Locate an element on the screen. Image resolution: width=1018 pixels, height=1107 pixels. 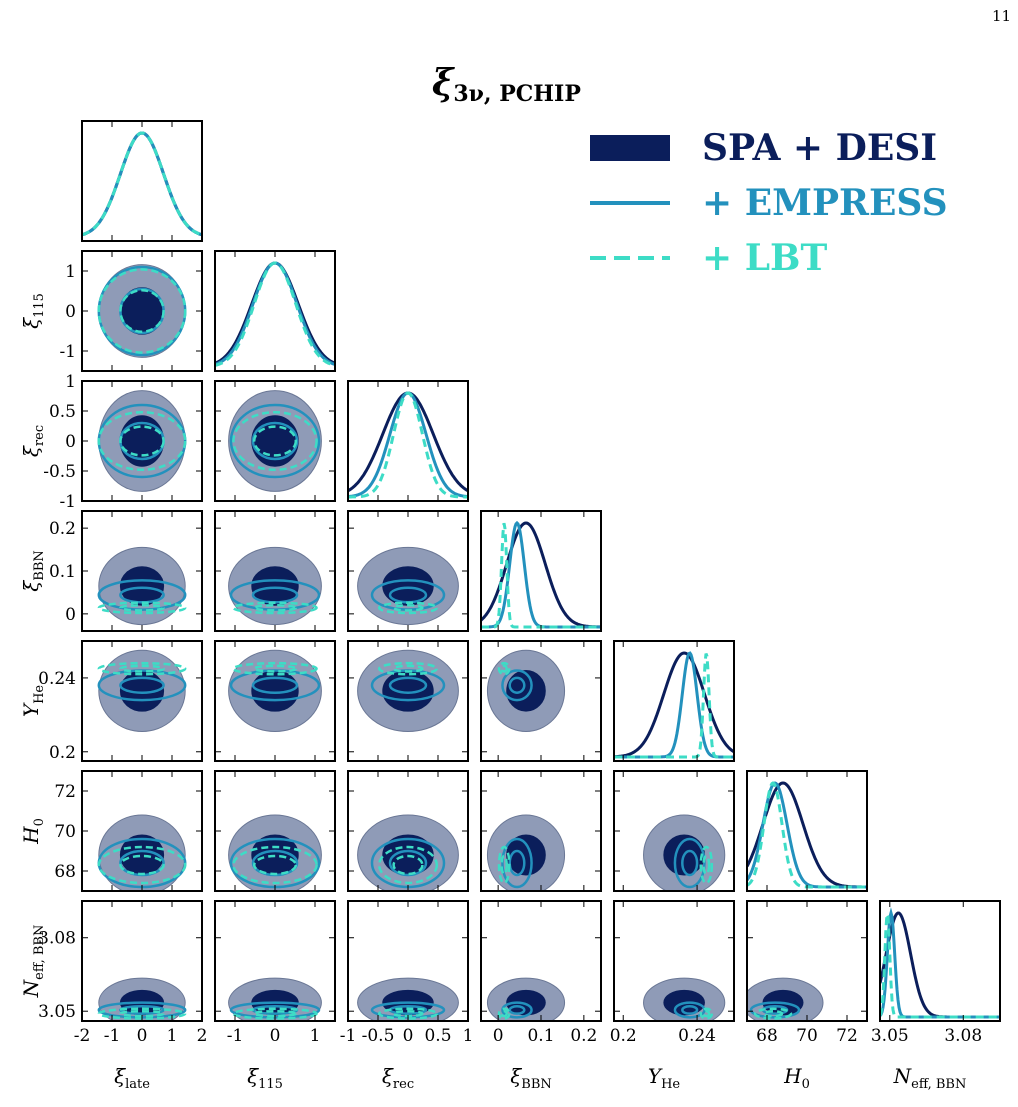
page-number: 11 is located at coordinates (1001, 16).